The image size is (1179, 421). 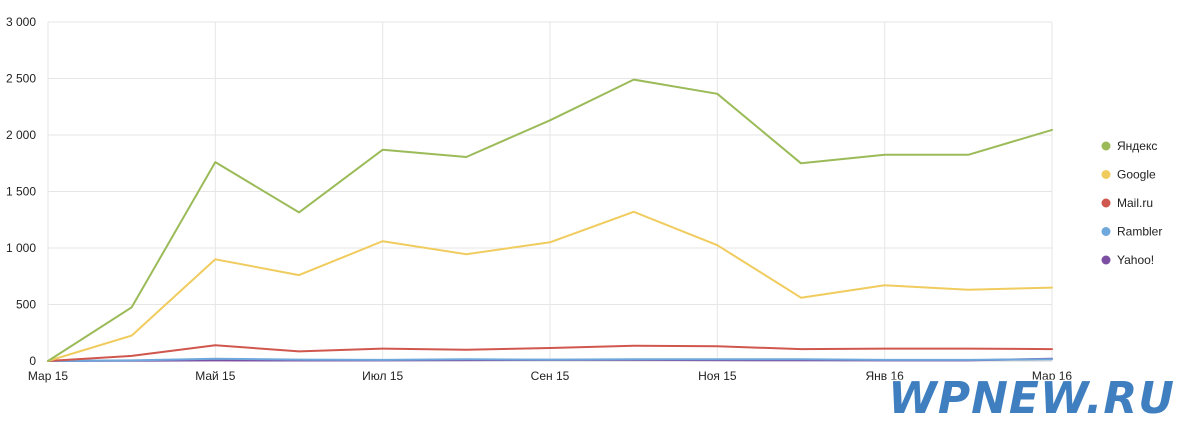 I want to click on y-tick-label: 1 500, so click(x=21, y=192).